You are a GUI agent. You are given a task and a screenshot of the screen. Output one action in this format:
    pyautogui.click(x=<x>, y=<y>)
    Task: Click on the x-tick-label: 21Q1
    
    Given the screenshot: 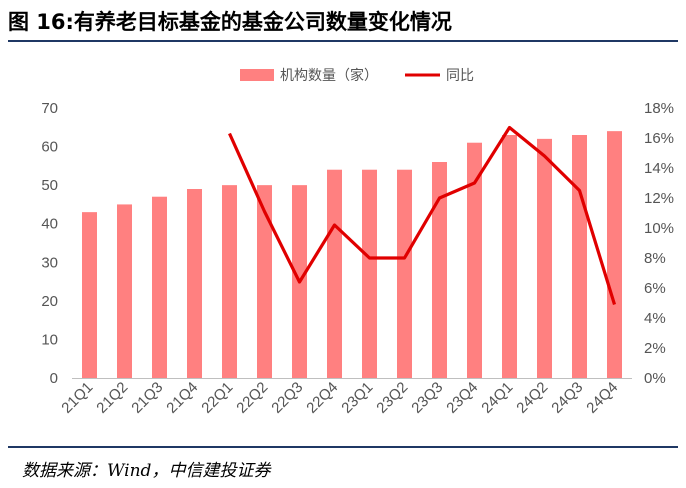 What is the action you would take?
    pyautogui.click(x=77, y=398)
    